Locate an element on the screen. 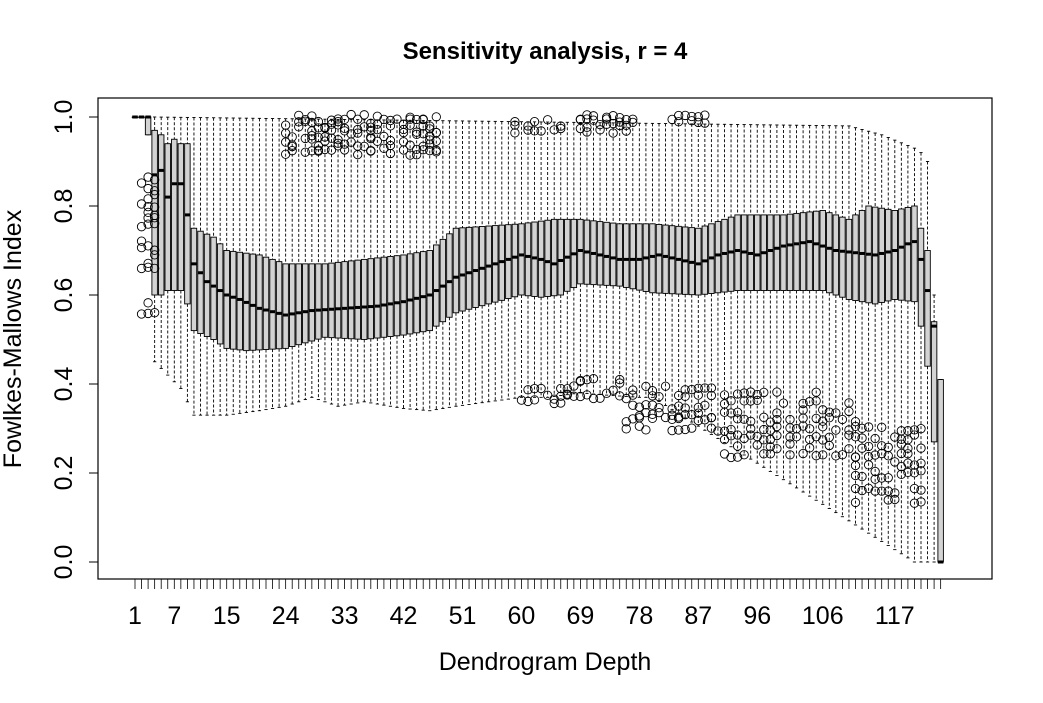  chart-title: Sensitivity analysis, r = 4 is located at coordinates (545, 51).